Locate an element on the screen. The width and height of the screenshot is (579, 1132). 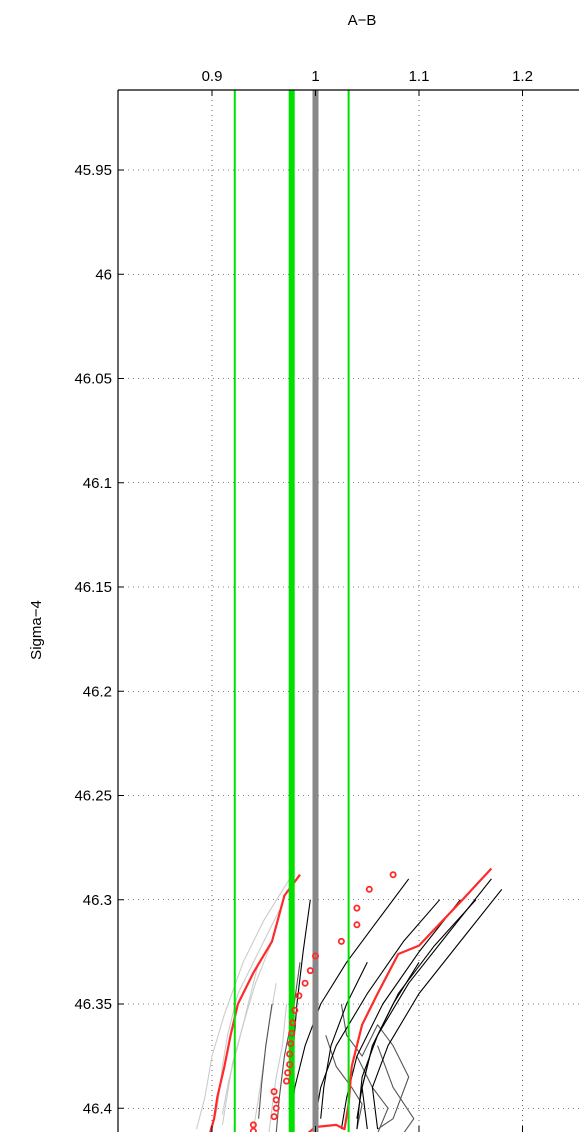
y-tick-label: 46 is located at coordinates (103, 274).